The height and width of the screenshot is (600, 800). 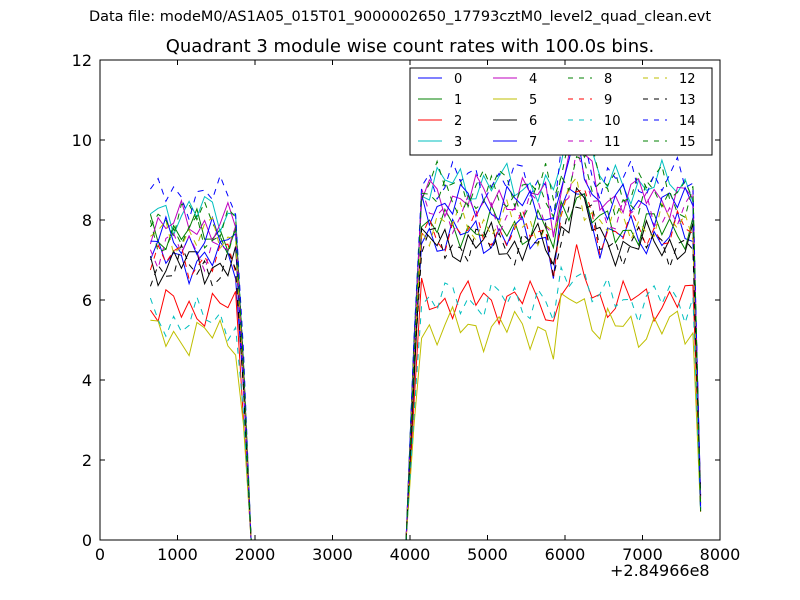 What do you see at coordinates (87, 380) in the screenshot?
I see `y-tick-label: 4` at bounding box center [87, 380].